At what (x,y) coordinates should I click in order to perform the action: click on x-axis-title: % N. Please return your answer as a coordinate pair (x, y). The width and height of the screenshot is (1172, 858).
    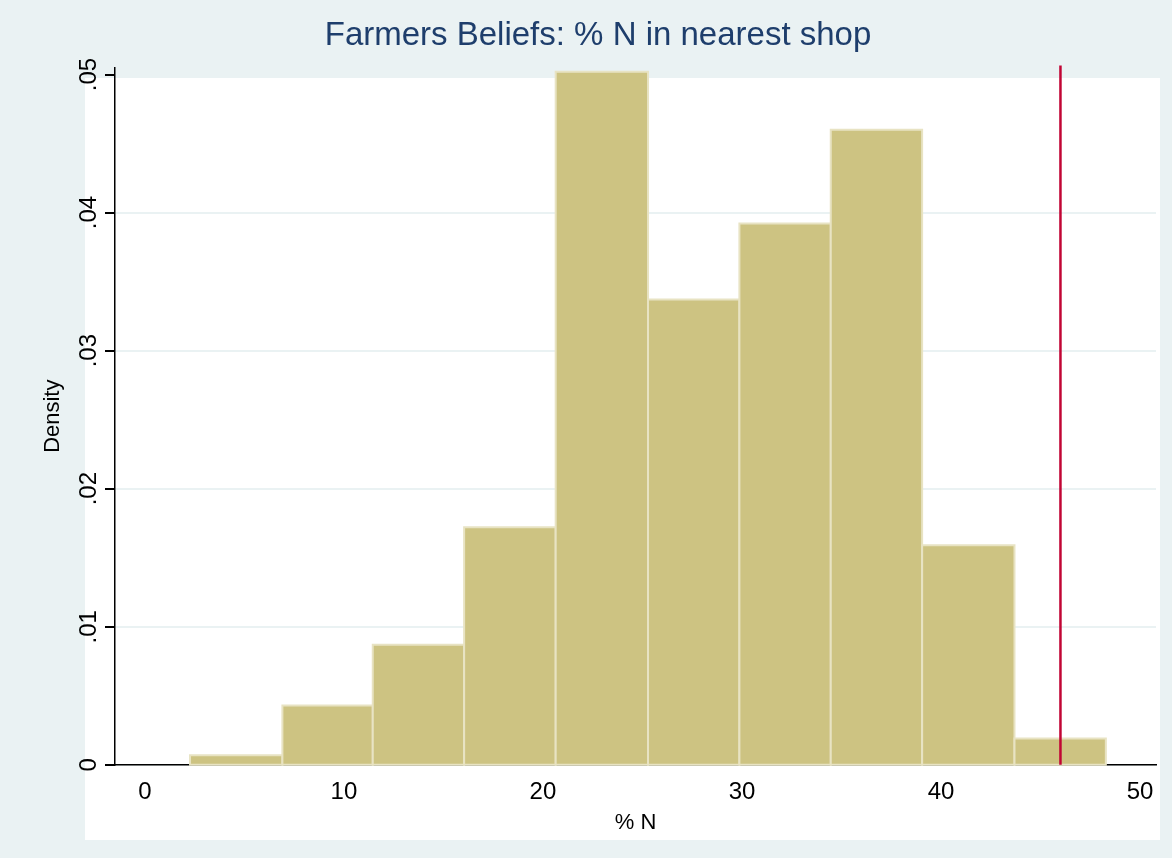
    Looking at the image, I should click on (635, 821).